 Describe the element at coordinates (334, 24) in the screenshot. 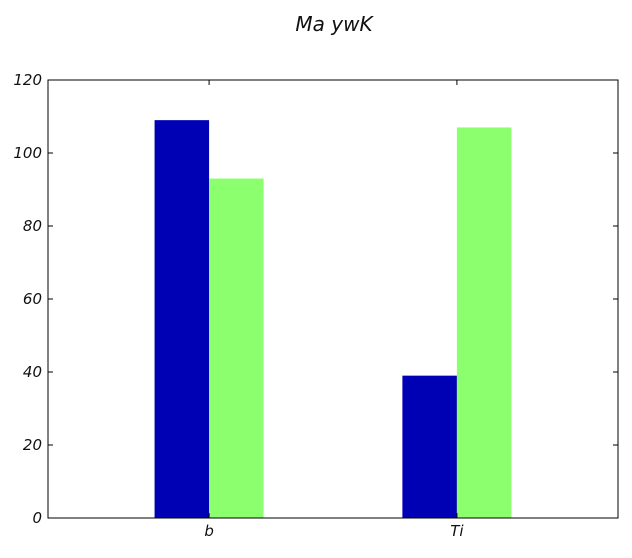

I see `chart-title: Ma ywK` at that location.